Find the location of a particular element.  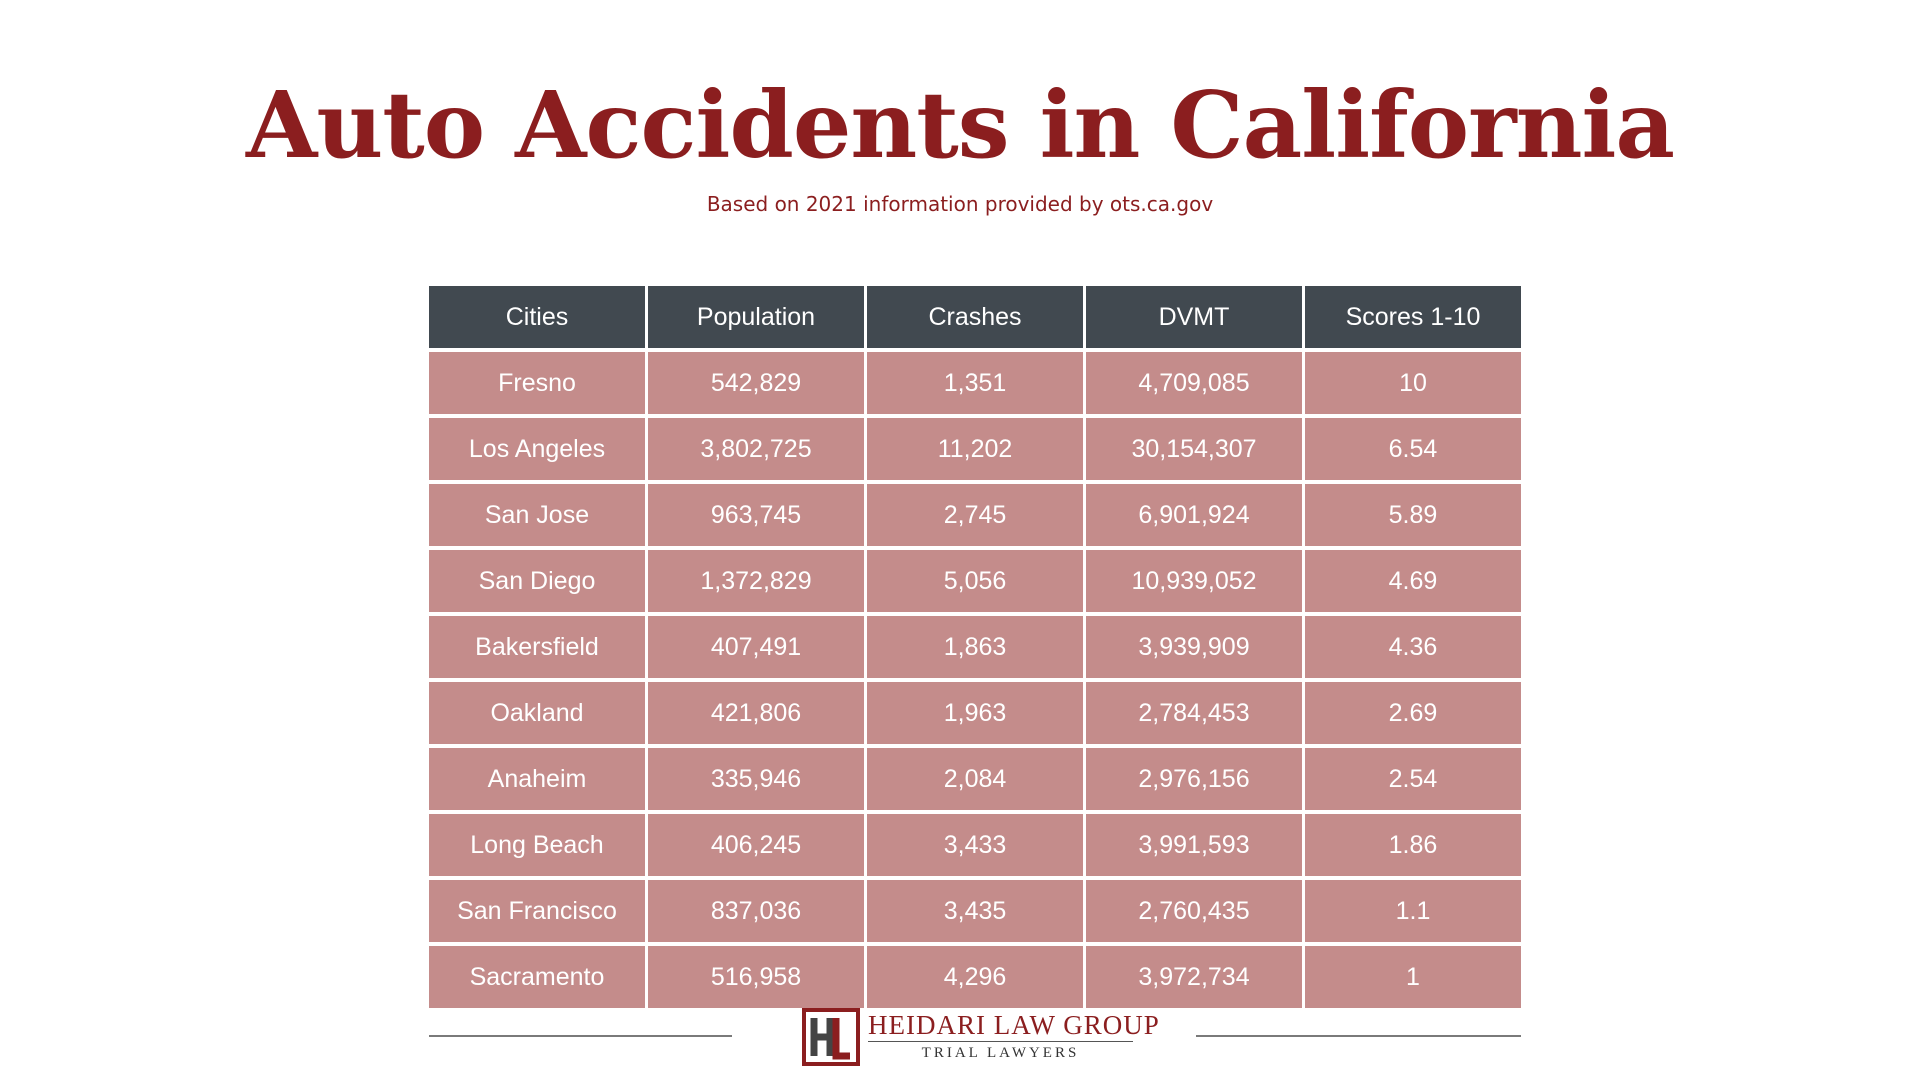

table-row: Fresno 542,829 1,351 4,709,085 10 is located at coordinates (975, 383).